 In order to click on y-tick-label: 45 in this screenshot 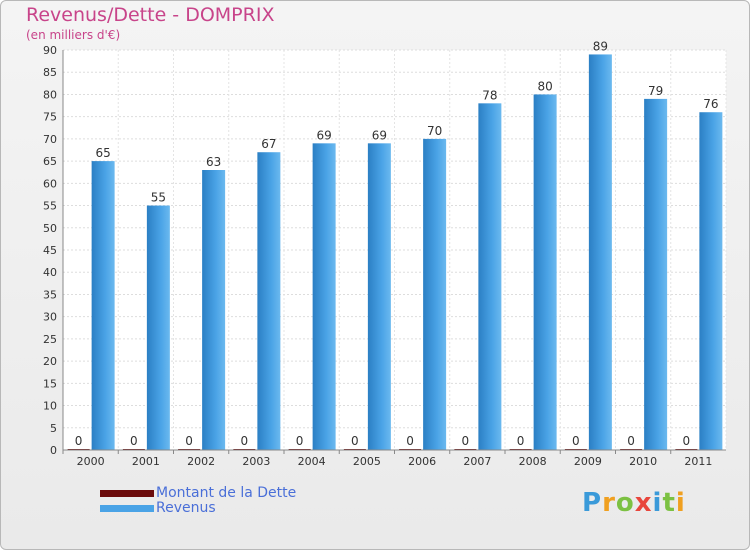, I will do `click(50, 250)`.